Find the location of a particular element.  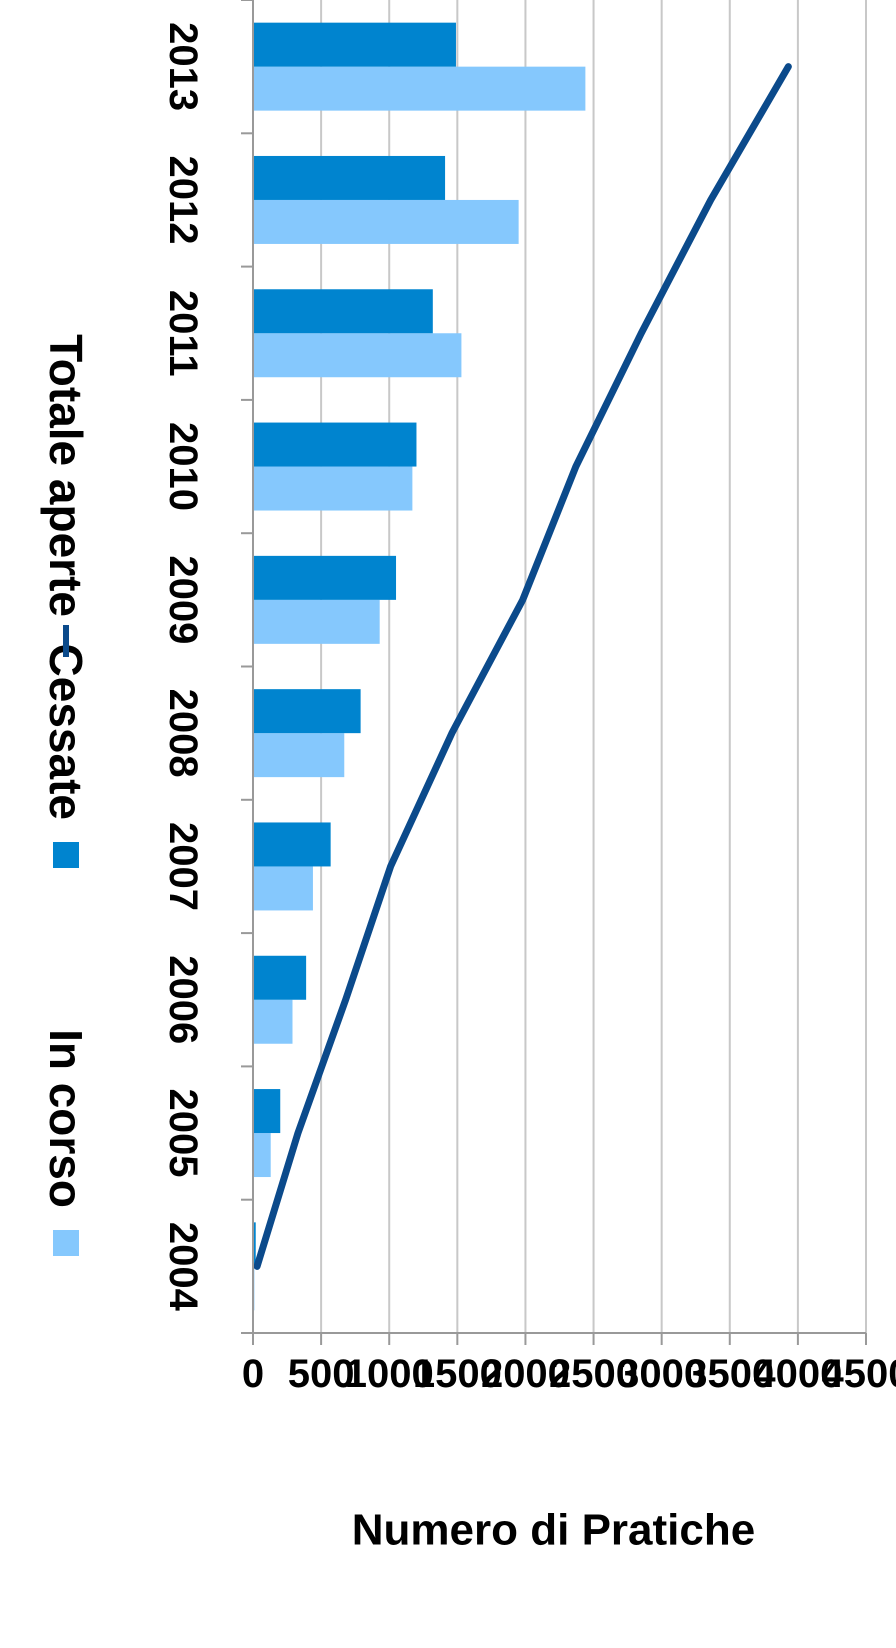

legend-item-cessate: Cessate is located at coordinates (66, 756).